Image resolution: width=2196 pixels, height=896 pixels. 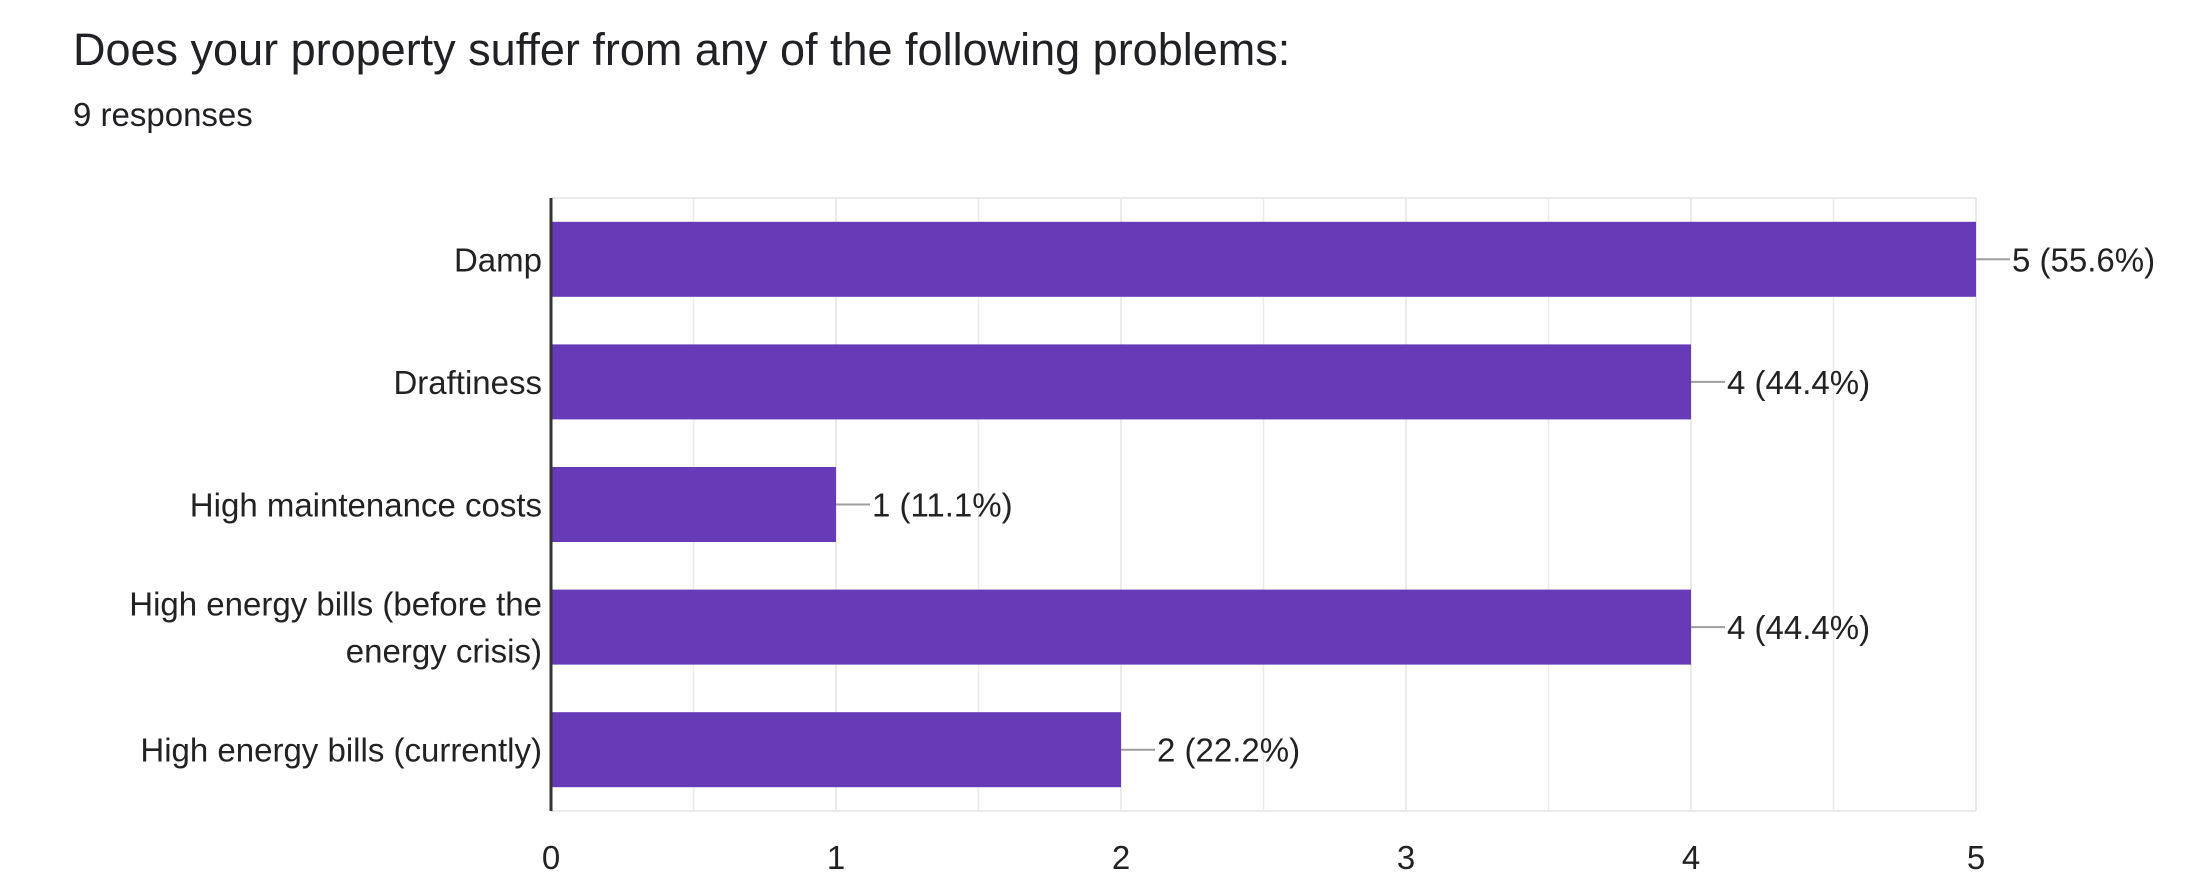 What do you see at coordinates (163, 114) in the screenshot?
I see `response-count: 9 responses` at bounding box center [163, 114].